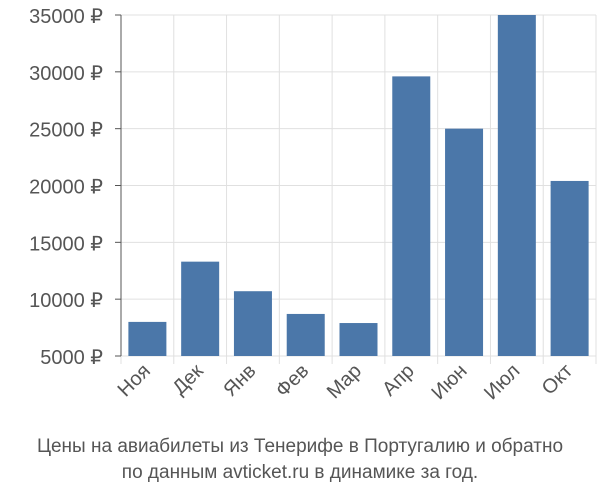 The height and width of the screenshot is (500, 600). Describe the element at coordinates (502, 382) in the screenshot. I see `x-tick-label: Июл` at that location.